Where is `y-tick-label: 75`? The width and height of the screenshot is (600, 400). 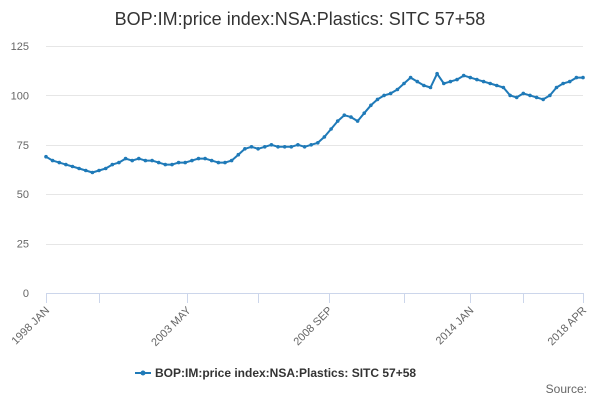
y-tick-label: 75 is located at coordinates (23, 146).